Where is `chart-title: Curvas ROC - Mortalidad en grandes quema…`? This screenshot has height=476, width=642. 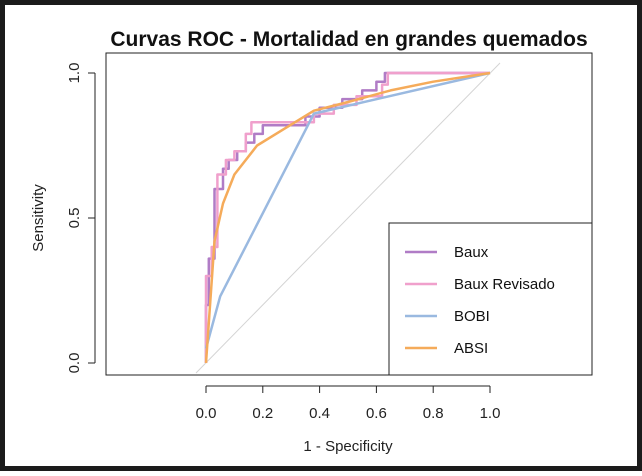 chart-title: Curvas ROC - Mortalidad en grandes quema… is located at coordinates (348, 39).